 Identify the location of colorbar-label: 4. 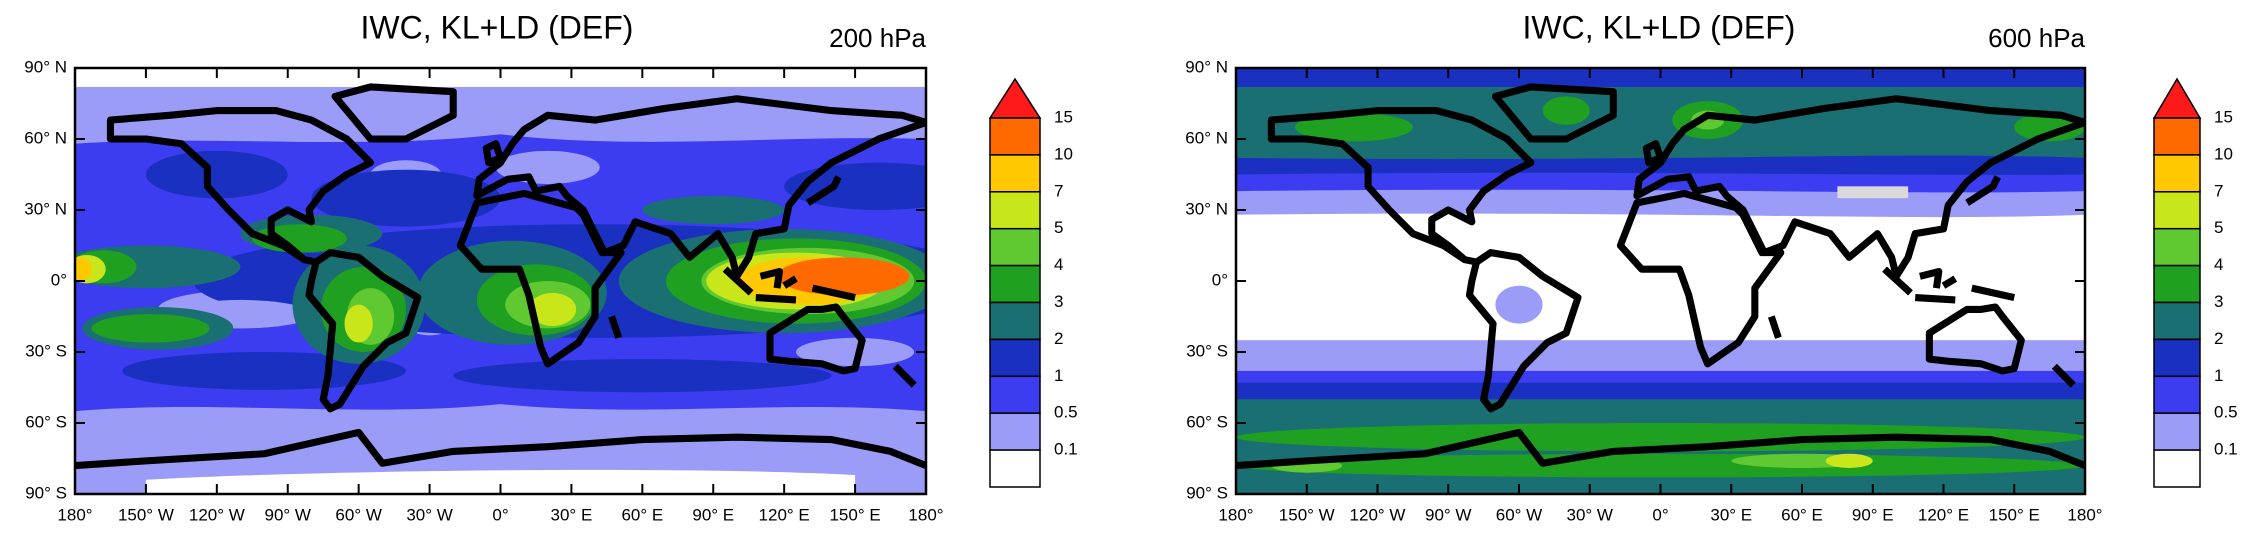
(2218, 264).